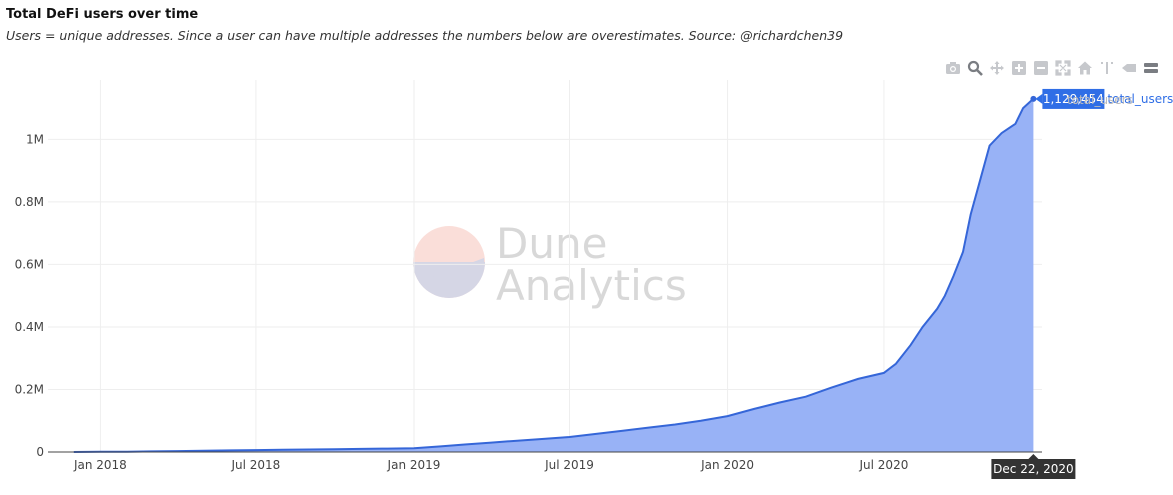  I want to click on y-tick-label: 0.4M, so click(29, 327).